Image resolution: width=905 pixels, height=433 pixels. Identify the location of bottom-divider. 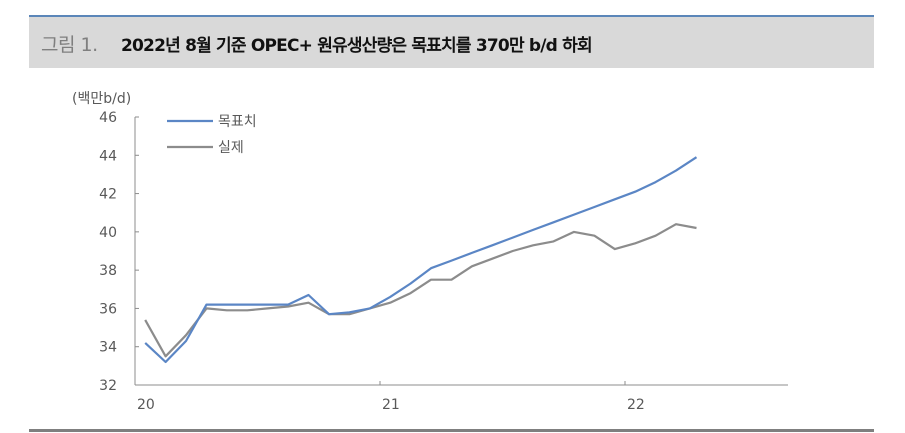
(451, 430).